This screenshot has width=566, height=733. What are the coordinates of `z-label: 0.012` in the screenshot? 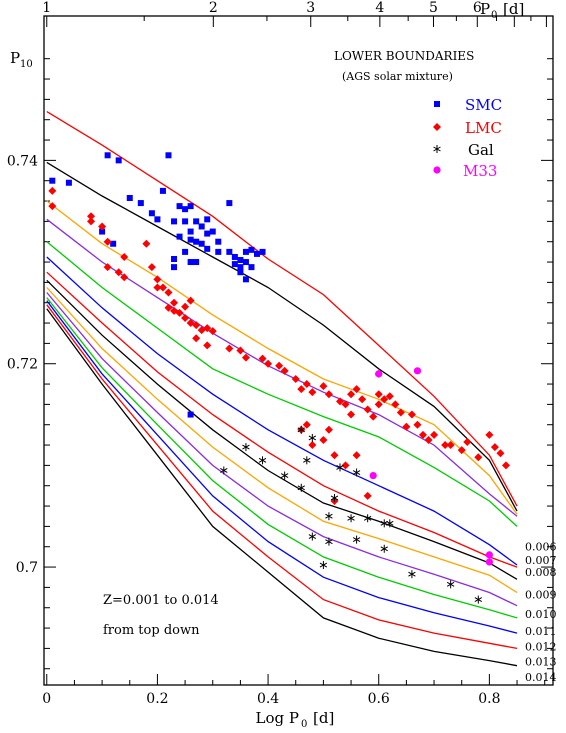 It's located at (541, 646).